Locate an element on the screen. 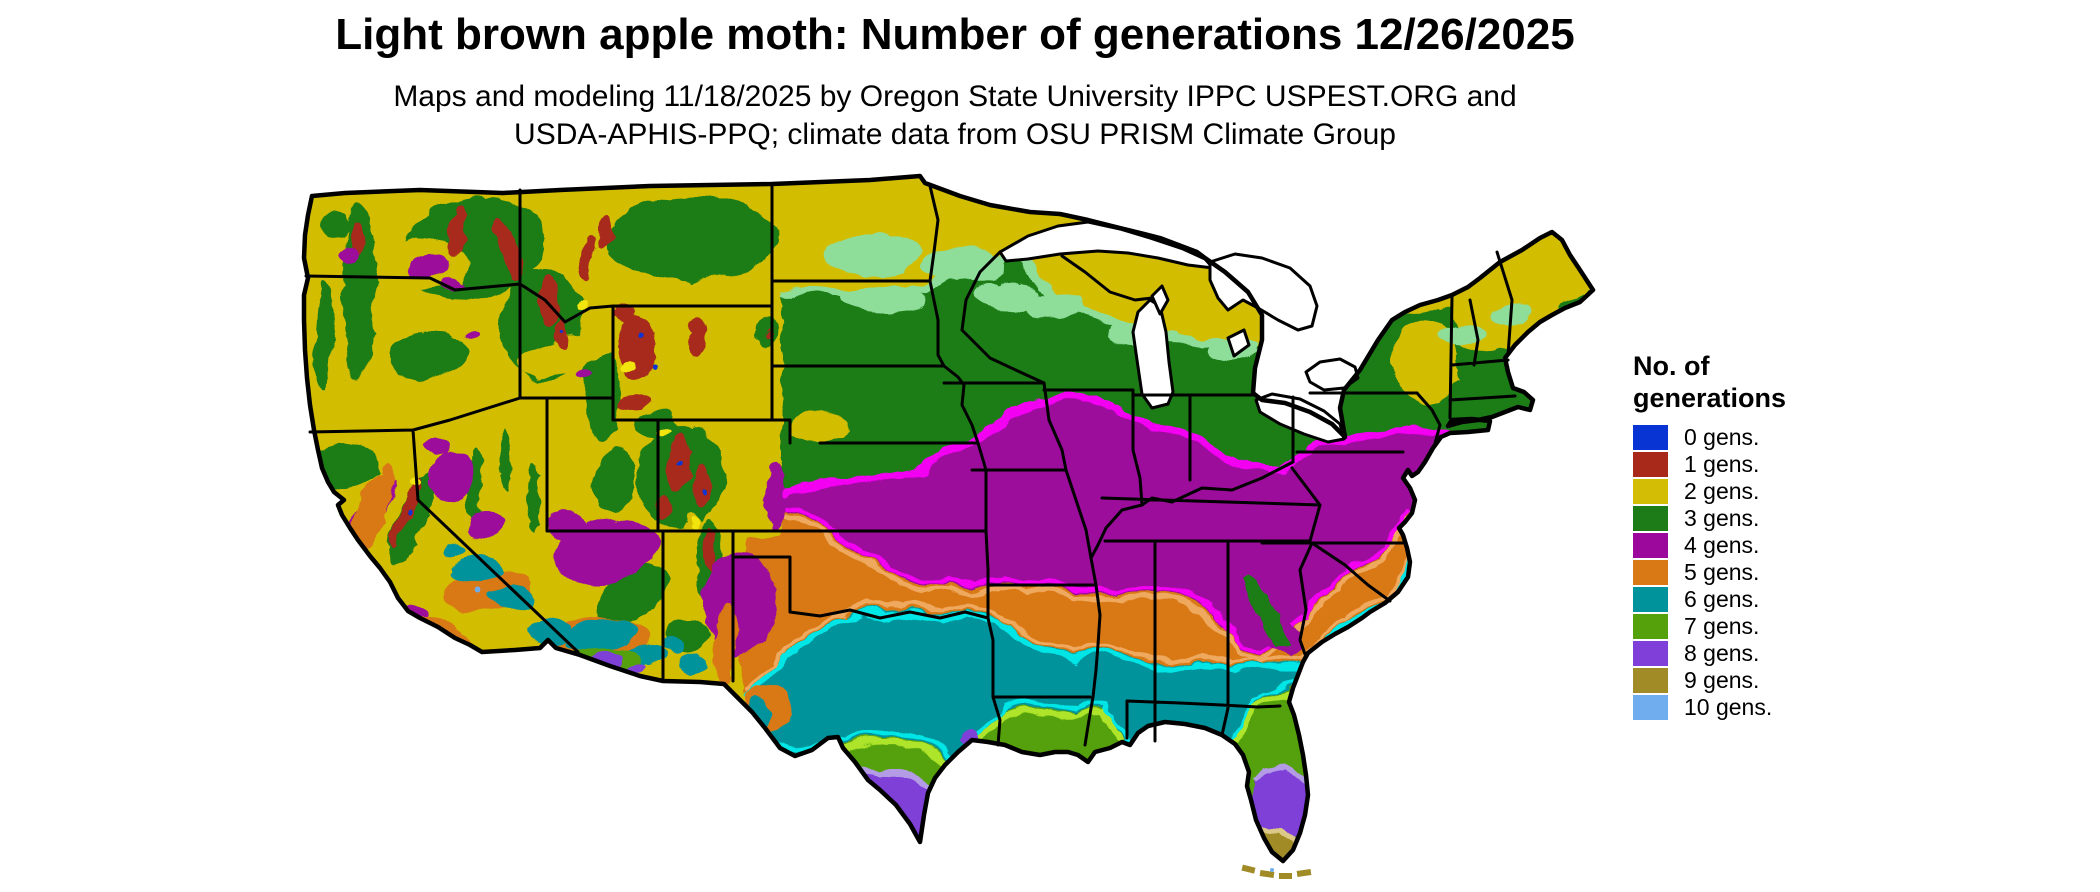  legend-label-1-gens: 1 gens. is located at coordinates (1722, 463).